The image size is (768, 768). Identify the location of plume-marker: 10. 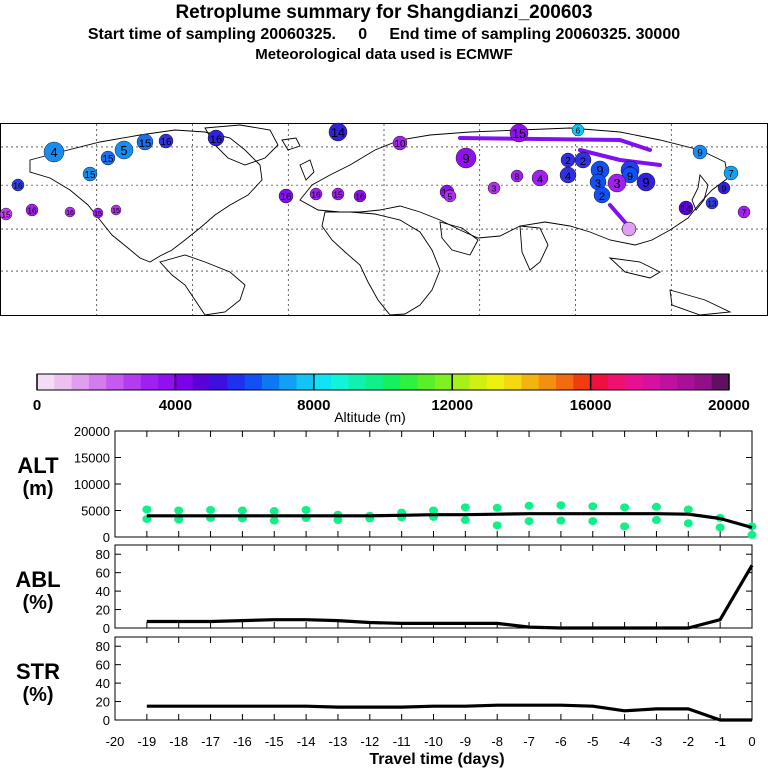
(400, 143).